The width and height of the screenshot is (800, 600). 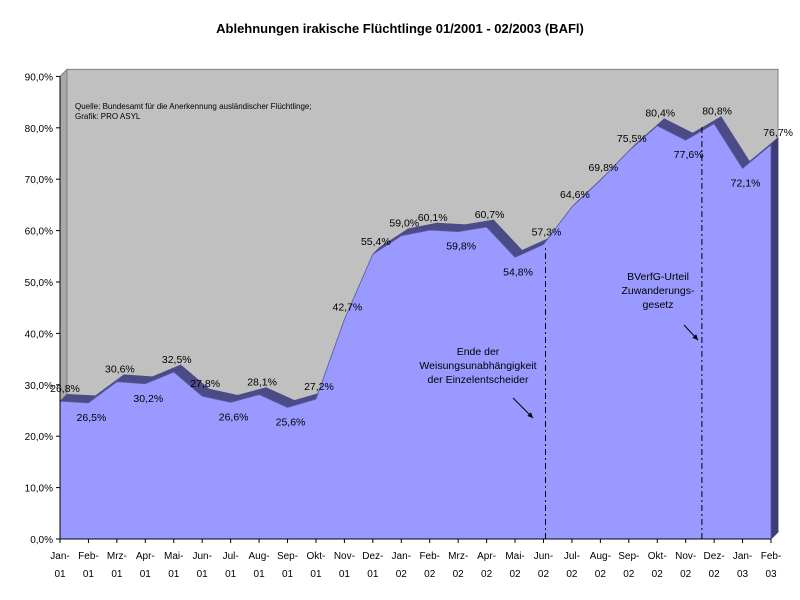 I want to click on data-label: 28,1%, so click(x=262, y=383).